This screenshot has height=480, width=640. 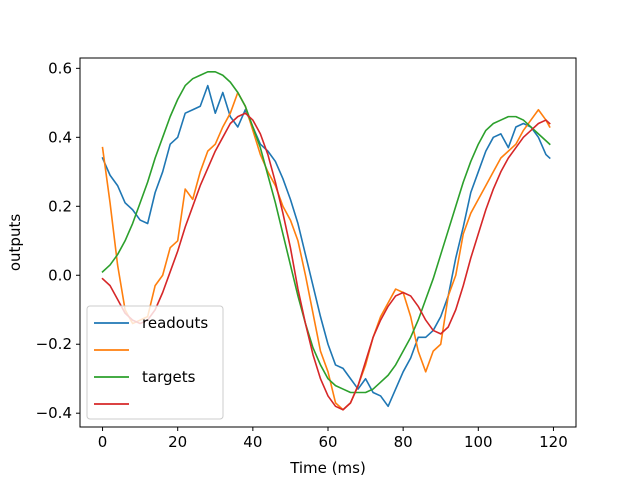 I want to click on legend-label-3: targets, so click(x=169, y=377).